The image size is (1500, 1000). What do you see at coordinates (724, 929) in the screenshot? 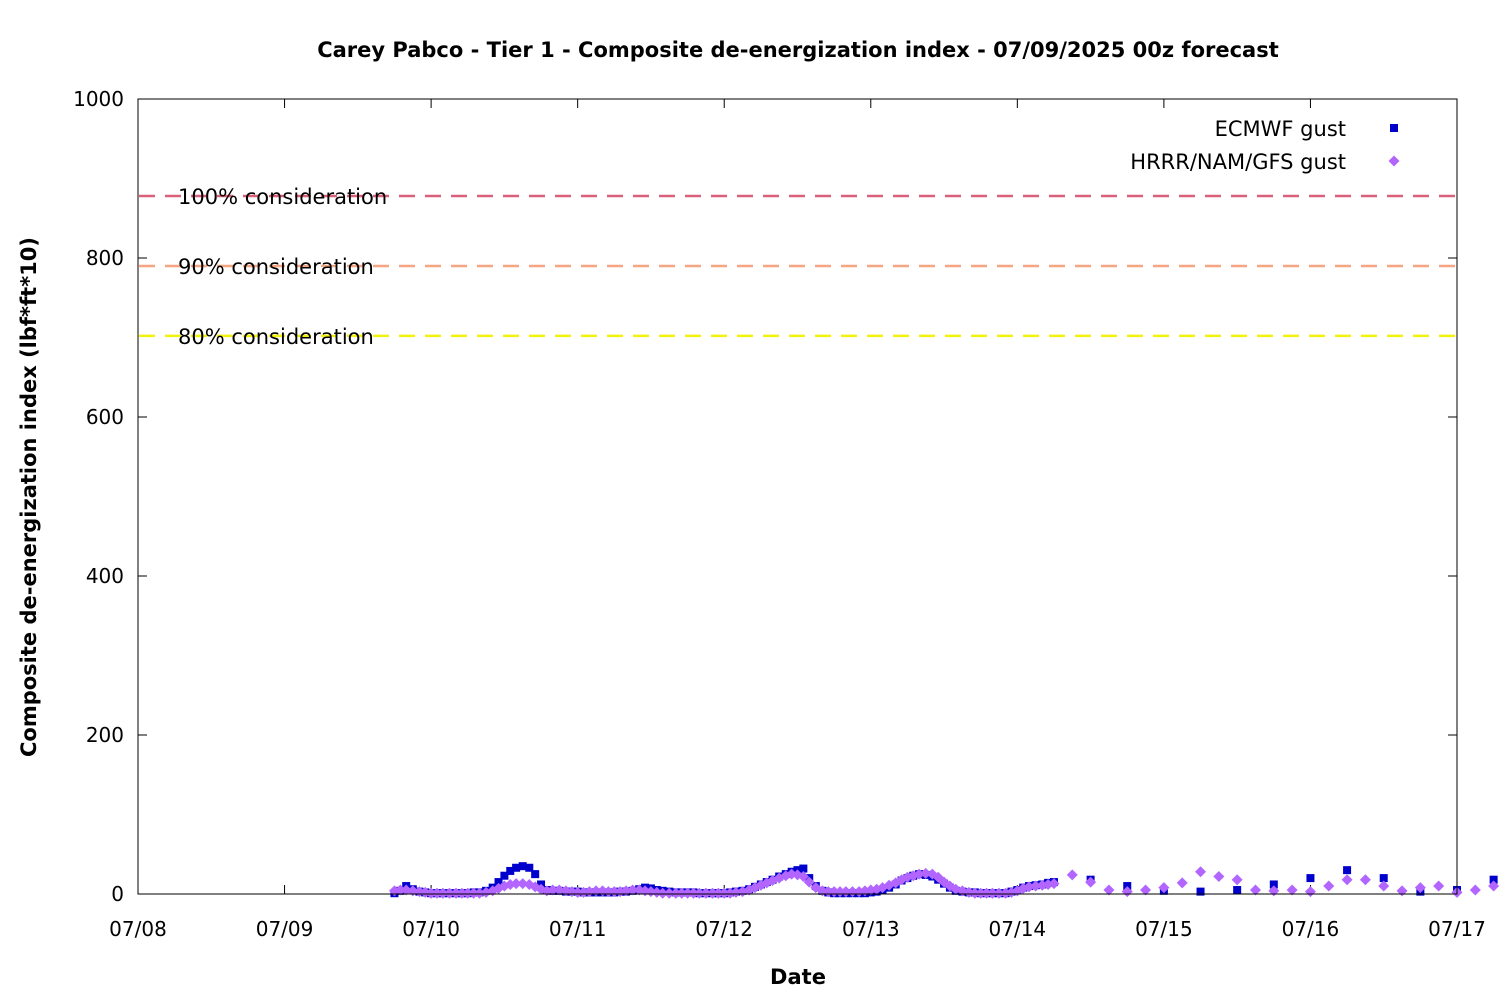
I see `x-tick-label: 07/12` at bounding box center [724, 929].